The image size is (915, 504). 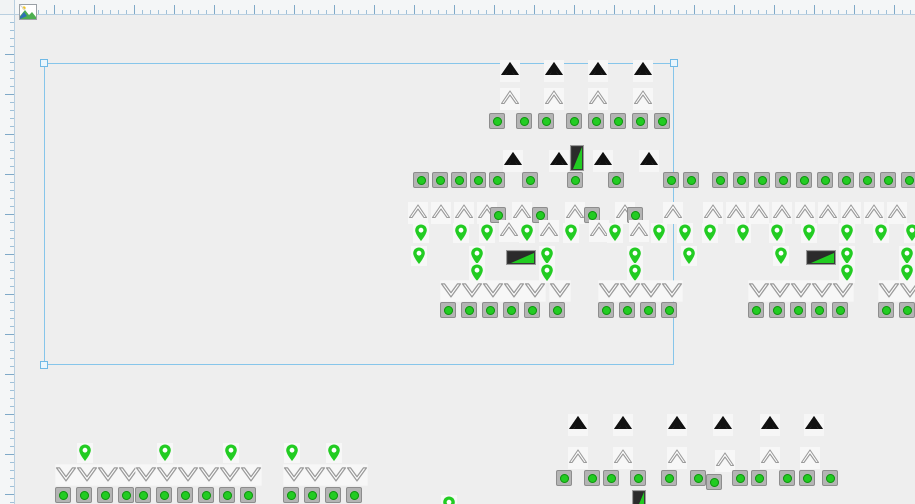 I want to click on ruler-corner, so click(x=7, y=7).